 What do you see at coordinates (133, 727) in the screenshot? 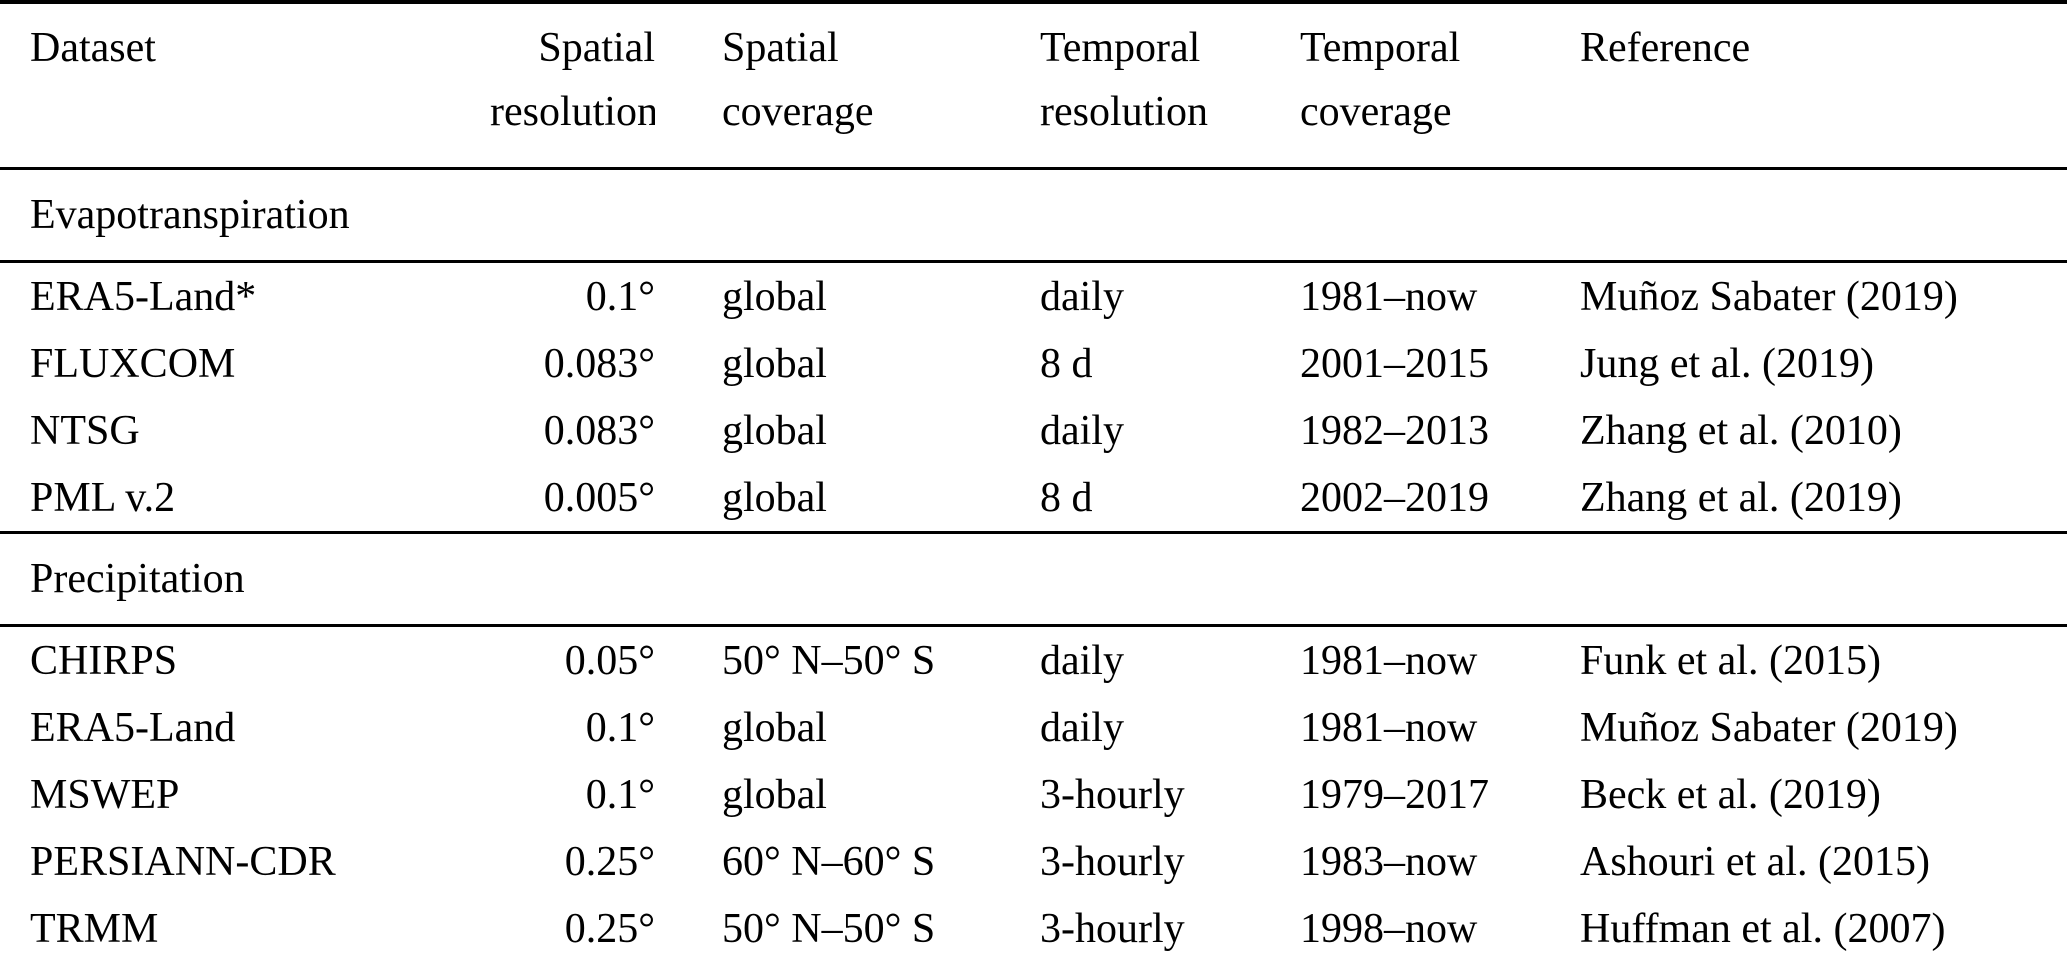
I see `cell-dataset: ERA5-Land` at bounding box center [133, 727].